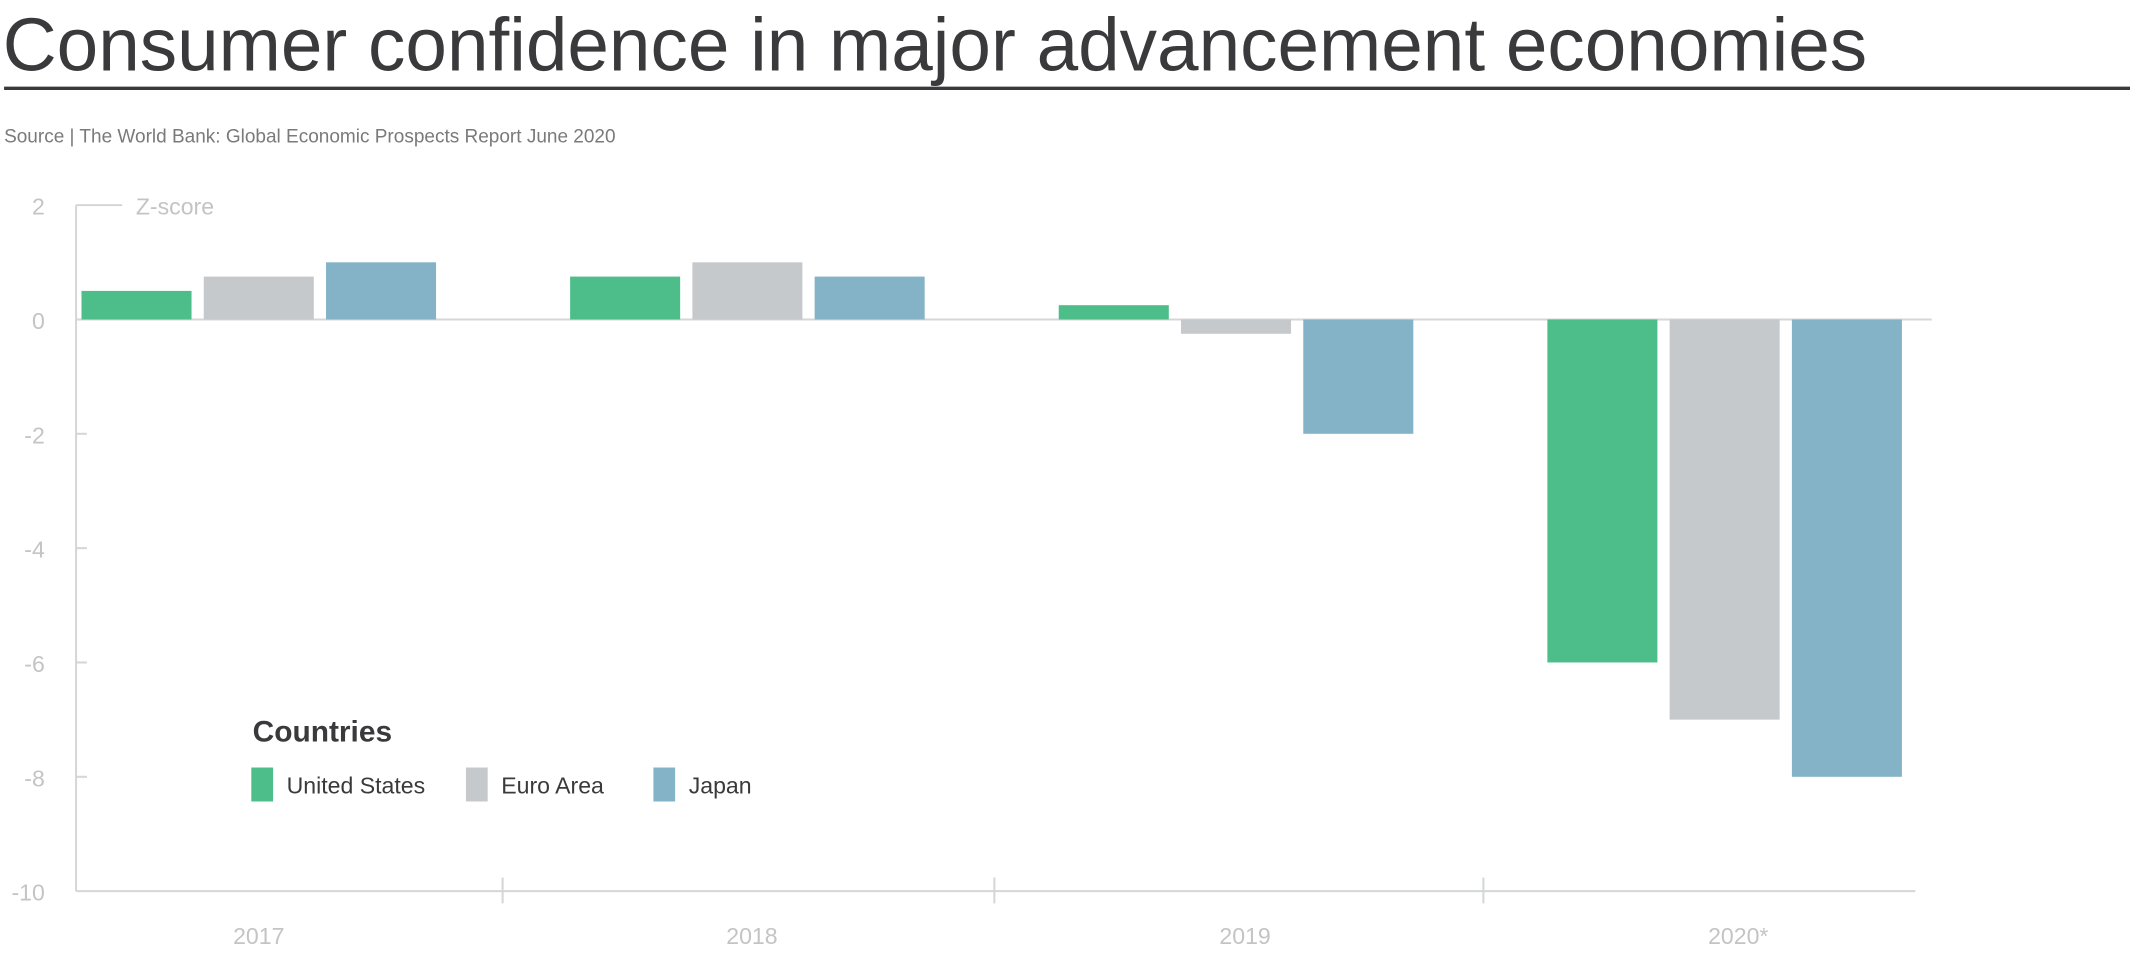 The height and width of the screenshot is (955, 2130). What do you see at coordinates (34, 435) in the screenshot?
I see `y-tick-label: -2` at bounding box center [34, 435].